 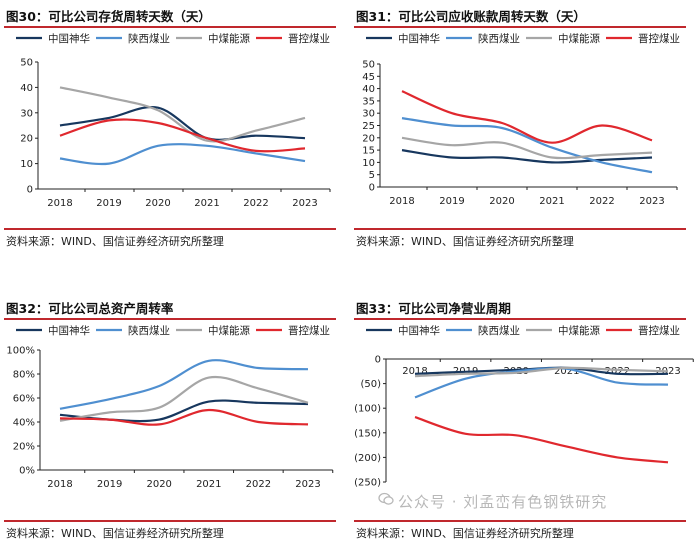 What do you see at coordinates (368, 126) in the screenshot?
I see `y-tick-label: 25` at bounding box center [368, 126].